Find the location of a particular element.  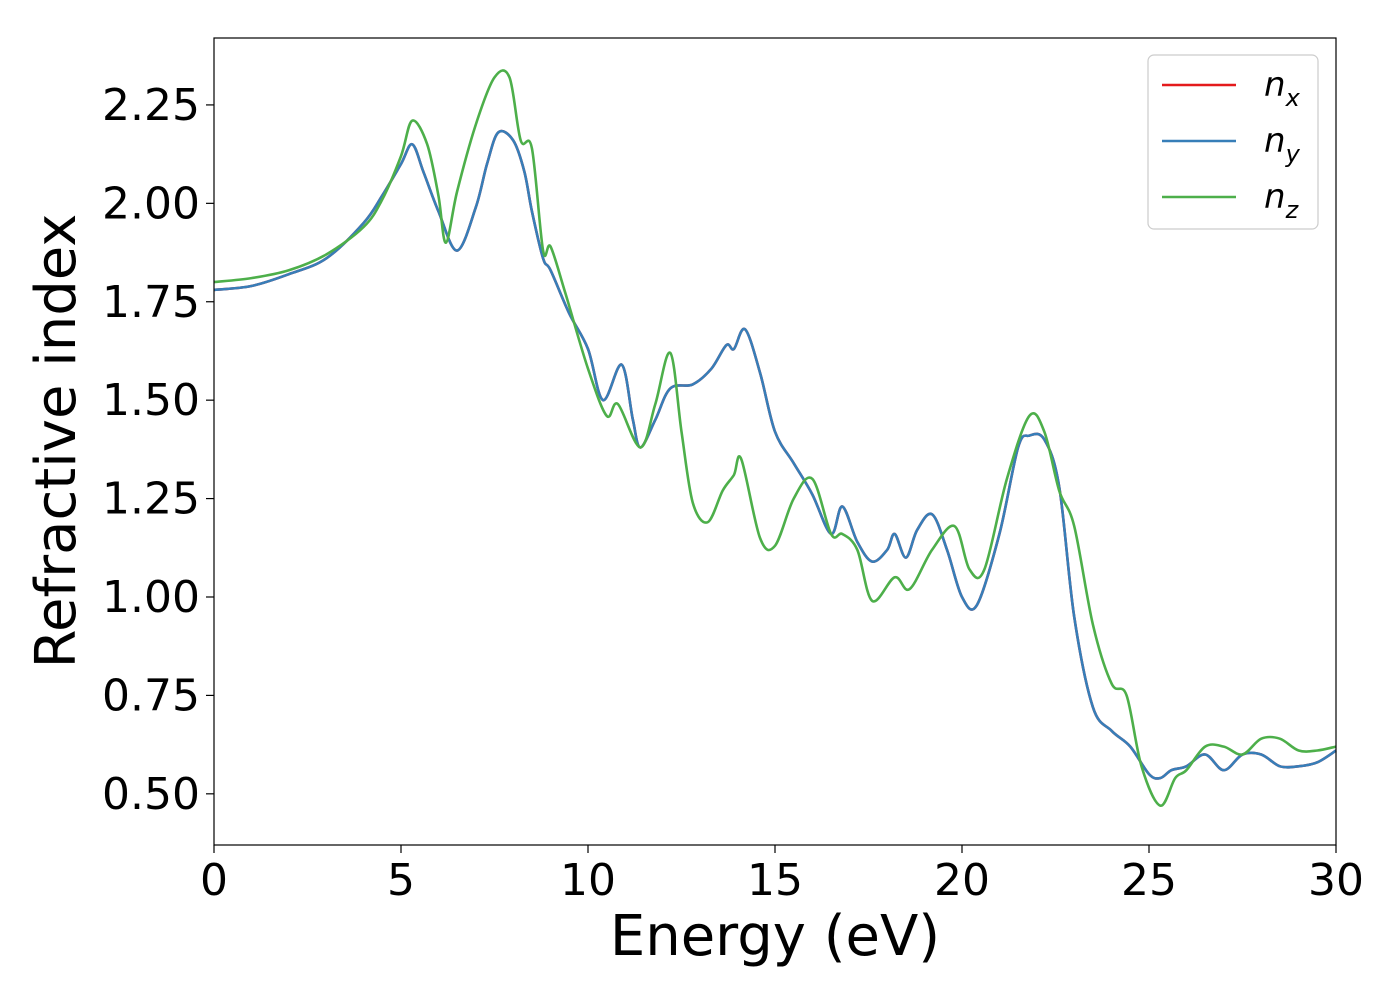

x-tick-label: 15 is located at coordinates (775, 880).